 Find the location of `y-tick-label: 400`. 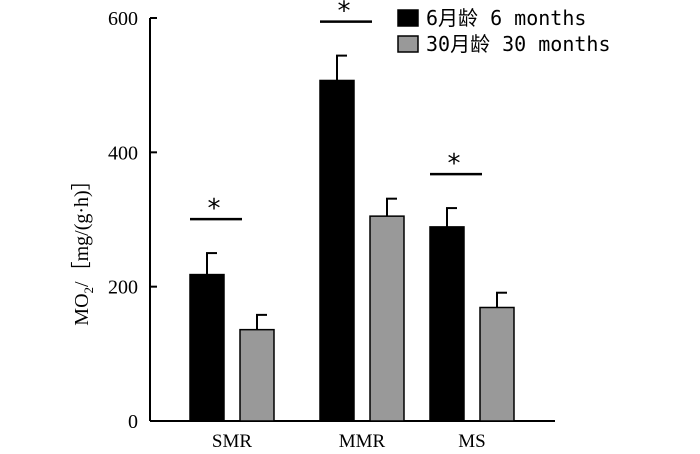

y-tick-label: 400 is located at coordinates (123, 153).